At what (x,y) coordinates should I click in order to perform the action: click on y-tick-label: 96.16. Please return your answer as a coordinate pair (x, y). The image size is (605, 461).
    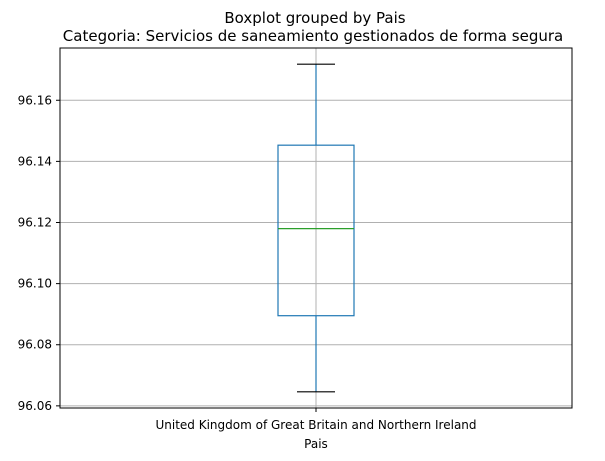
    Looking at the image, I should click on (35, 100).